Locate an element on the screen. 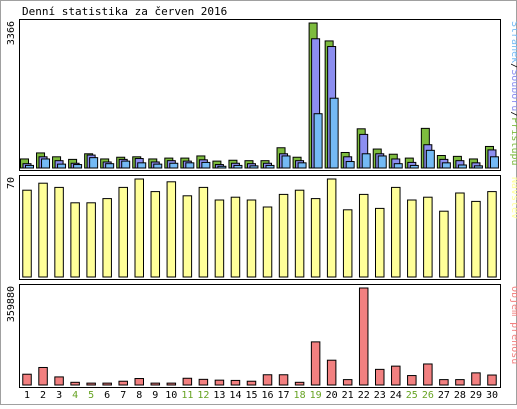  day-label-12: 12 is located at coordinates (203, 395).